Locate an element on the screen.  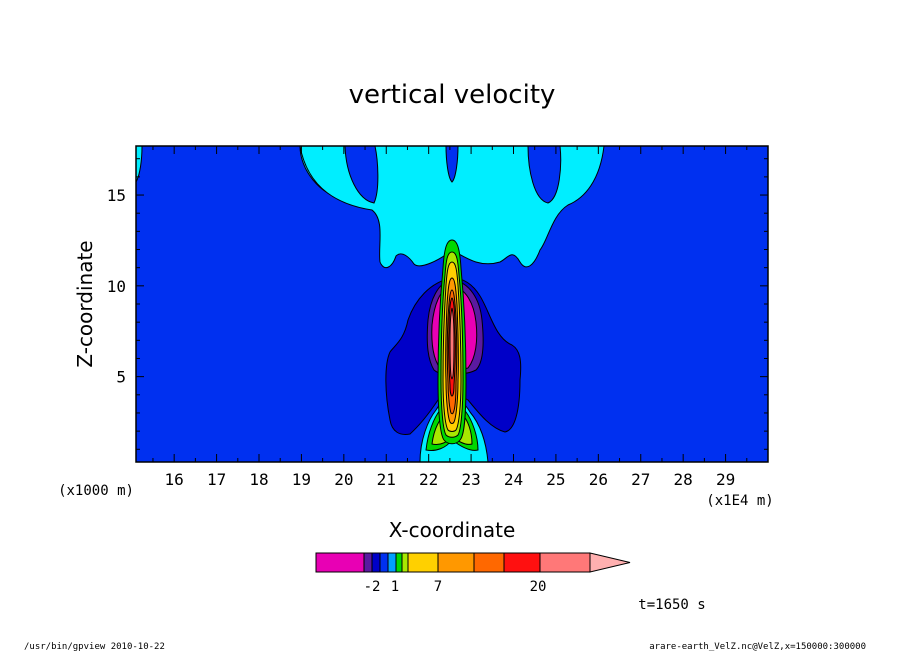
core-pink is located at coordinates (452, 343).